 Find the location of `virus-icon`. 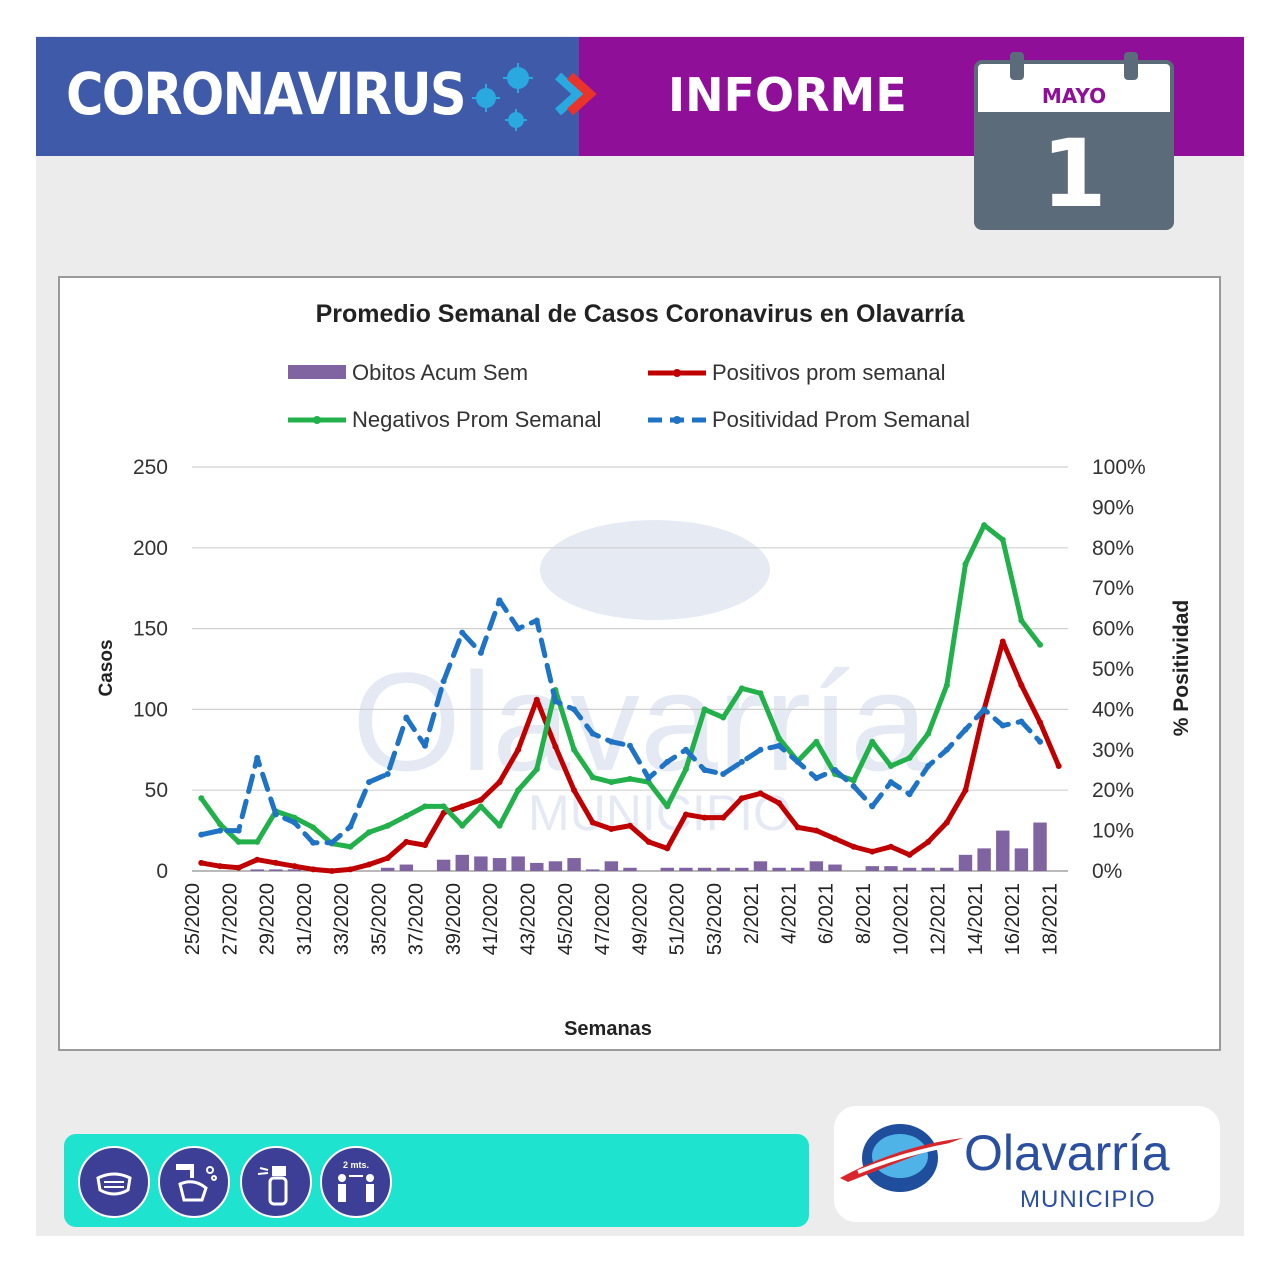

virus-icon is located at coordinates (534, 97).